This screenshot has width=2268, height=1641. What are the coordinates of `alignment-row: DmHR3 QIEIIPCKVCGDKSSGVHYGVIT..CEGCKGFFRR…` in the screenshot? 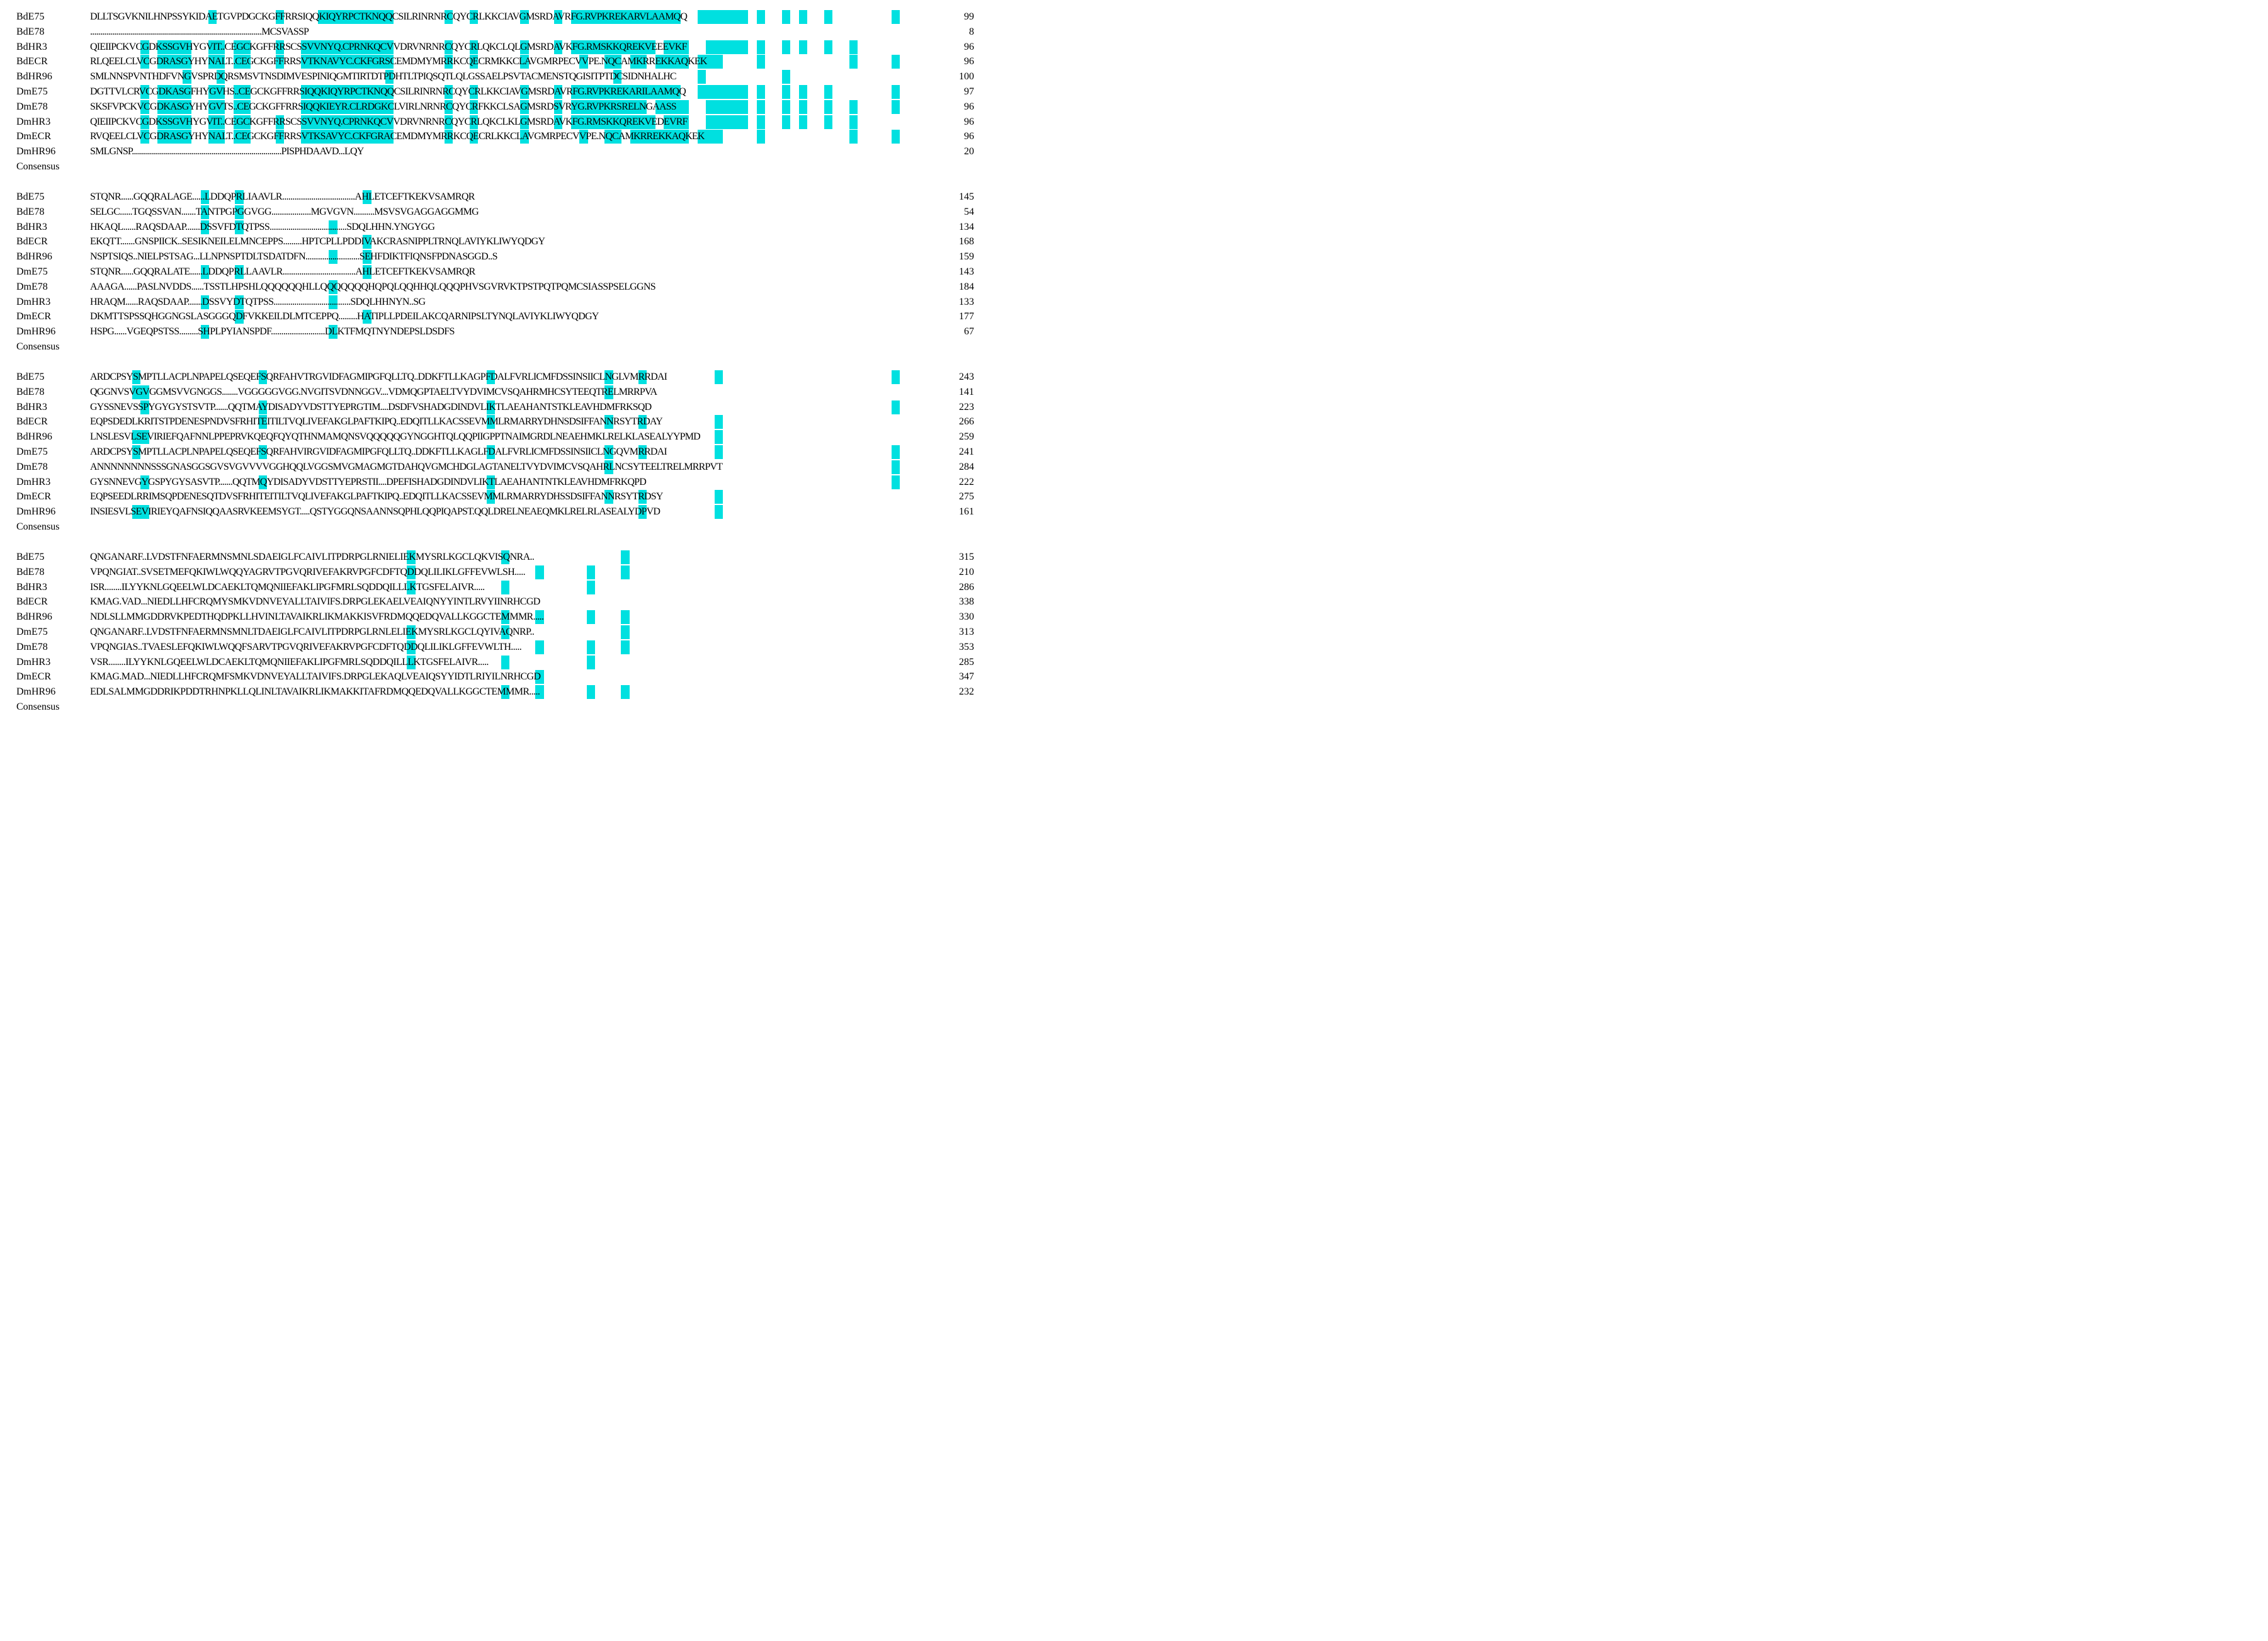 It's located at (494, 122).